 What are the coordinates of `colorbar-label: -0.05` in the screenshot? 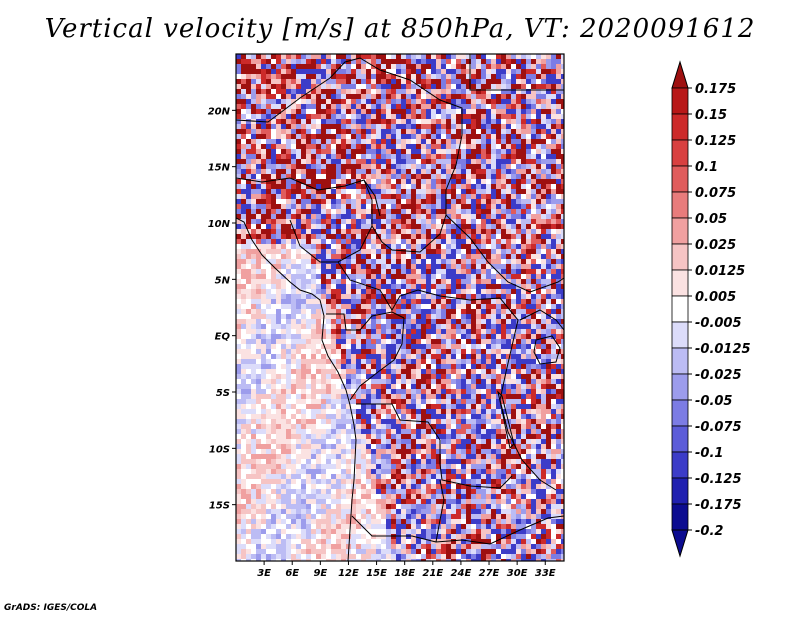 It's located at (713, 401).